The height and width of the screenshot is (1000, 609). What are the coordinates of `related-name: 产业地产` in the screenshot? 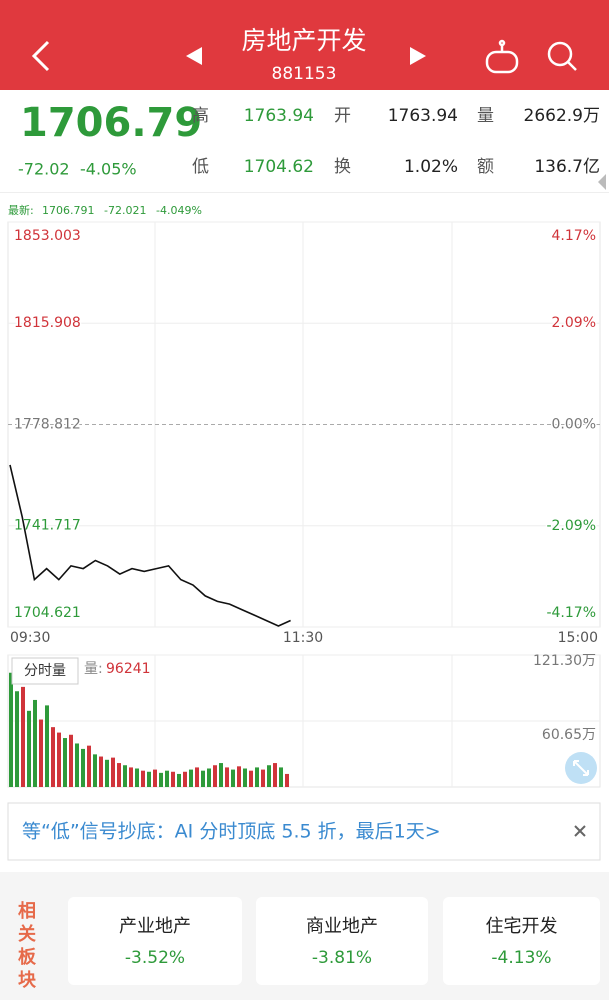 It's located at (155, 926).